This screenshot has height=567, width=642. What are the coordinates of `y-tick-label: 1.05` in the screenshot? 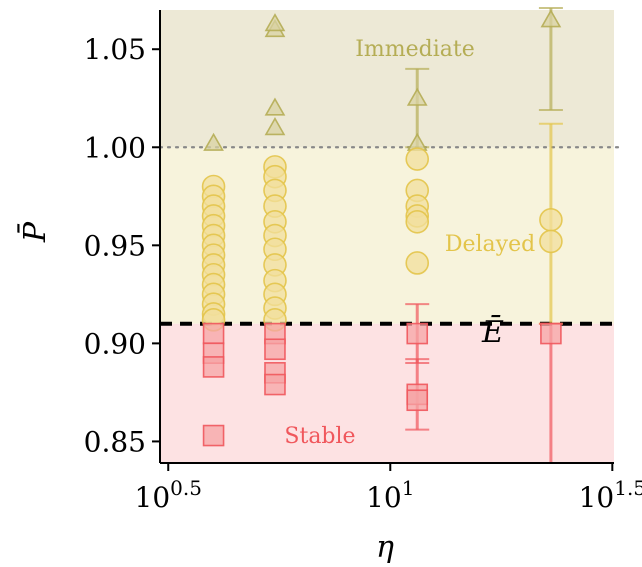 It's located at (115, 49).